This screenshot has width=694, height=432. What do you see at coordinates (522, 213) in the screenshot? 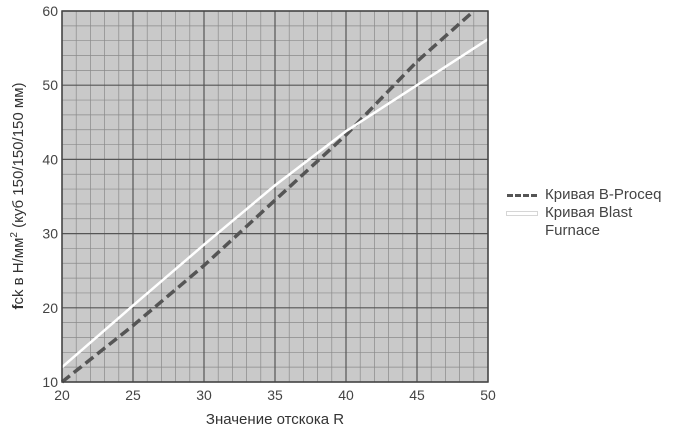
I see `legend-swatch-solid` at bounding box center [522, 213].